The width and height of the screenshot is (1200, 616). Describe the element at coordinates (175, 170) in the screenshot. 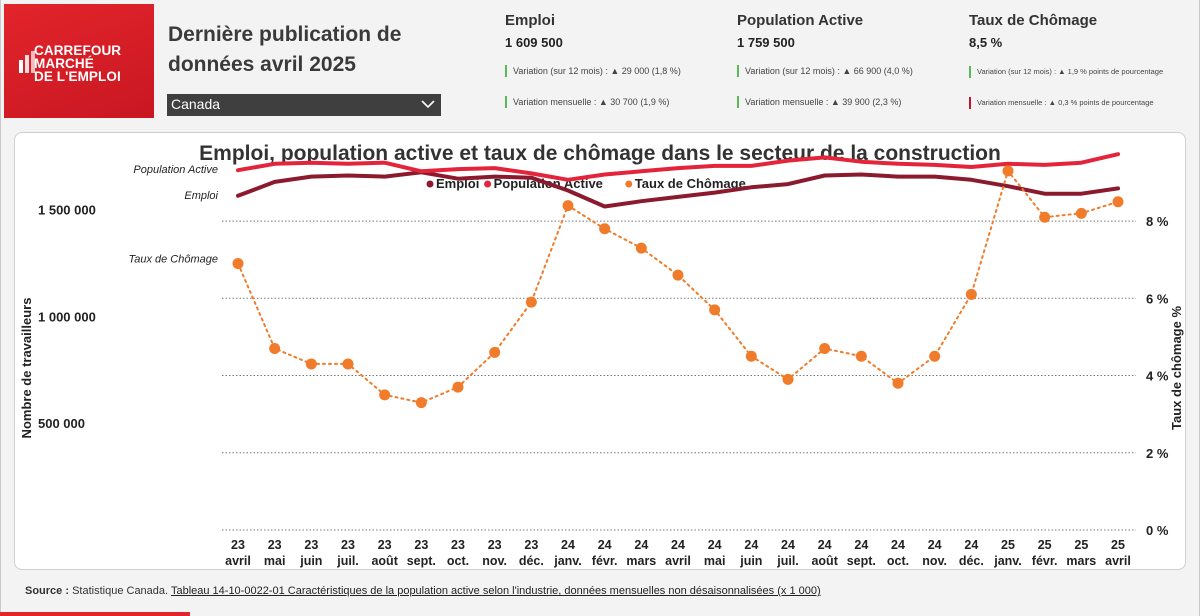

I see `series-inline-label: Population Active` at that location.